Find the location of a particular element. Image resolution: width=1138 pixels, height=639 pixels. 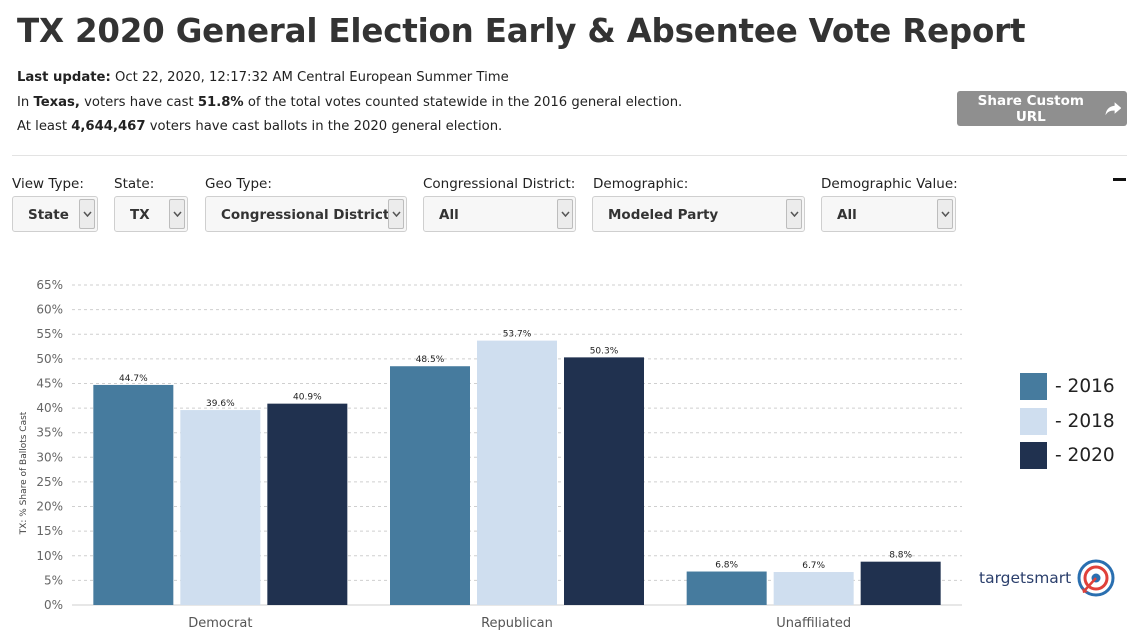

collapse-filters-icon is located at coordinates (1119, 179).